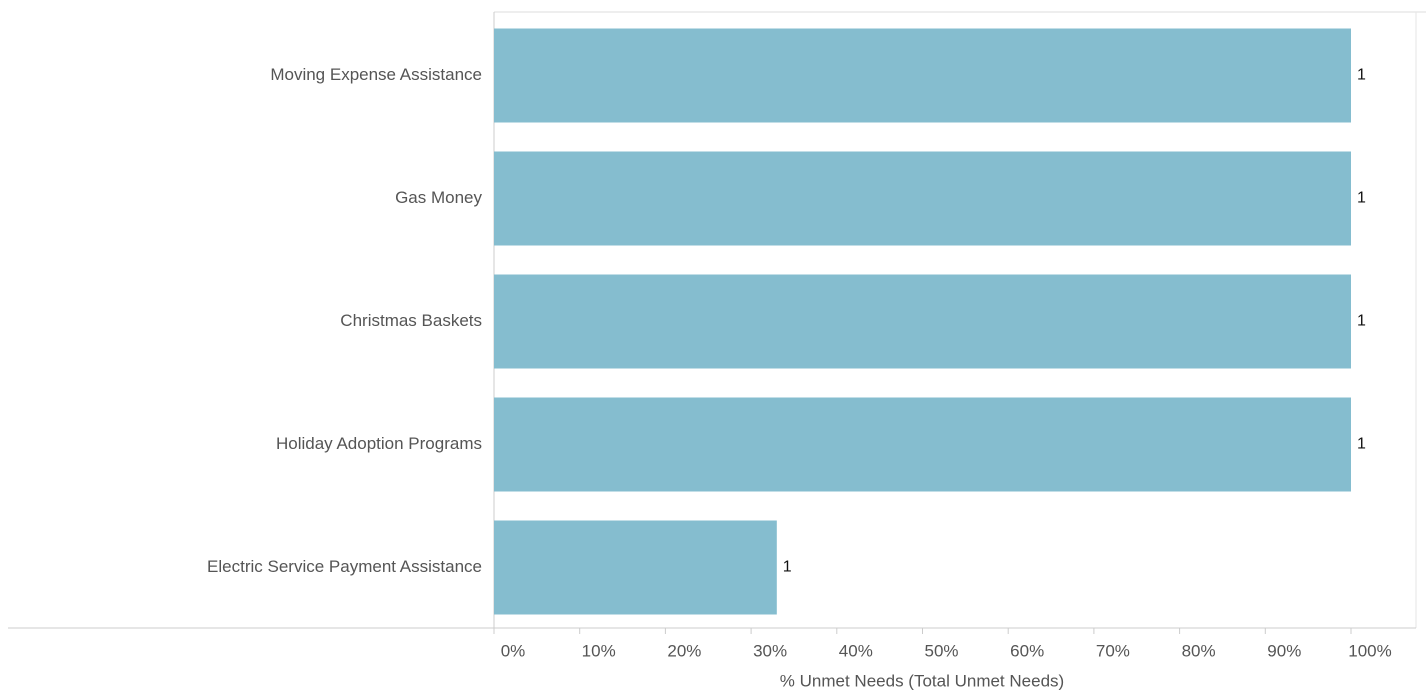 This screenshot has height=696, width=1426. Describe the element at coordinates (922, 680) in the screenshot. I see `x-axis-title: % Unmet Needs (Total Unmet Needs)` at that location.